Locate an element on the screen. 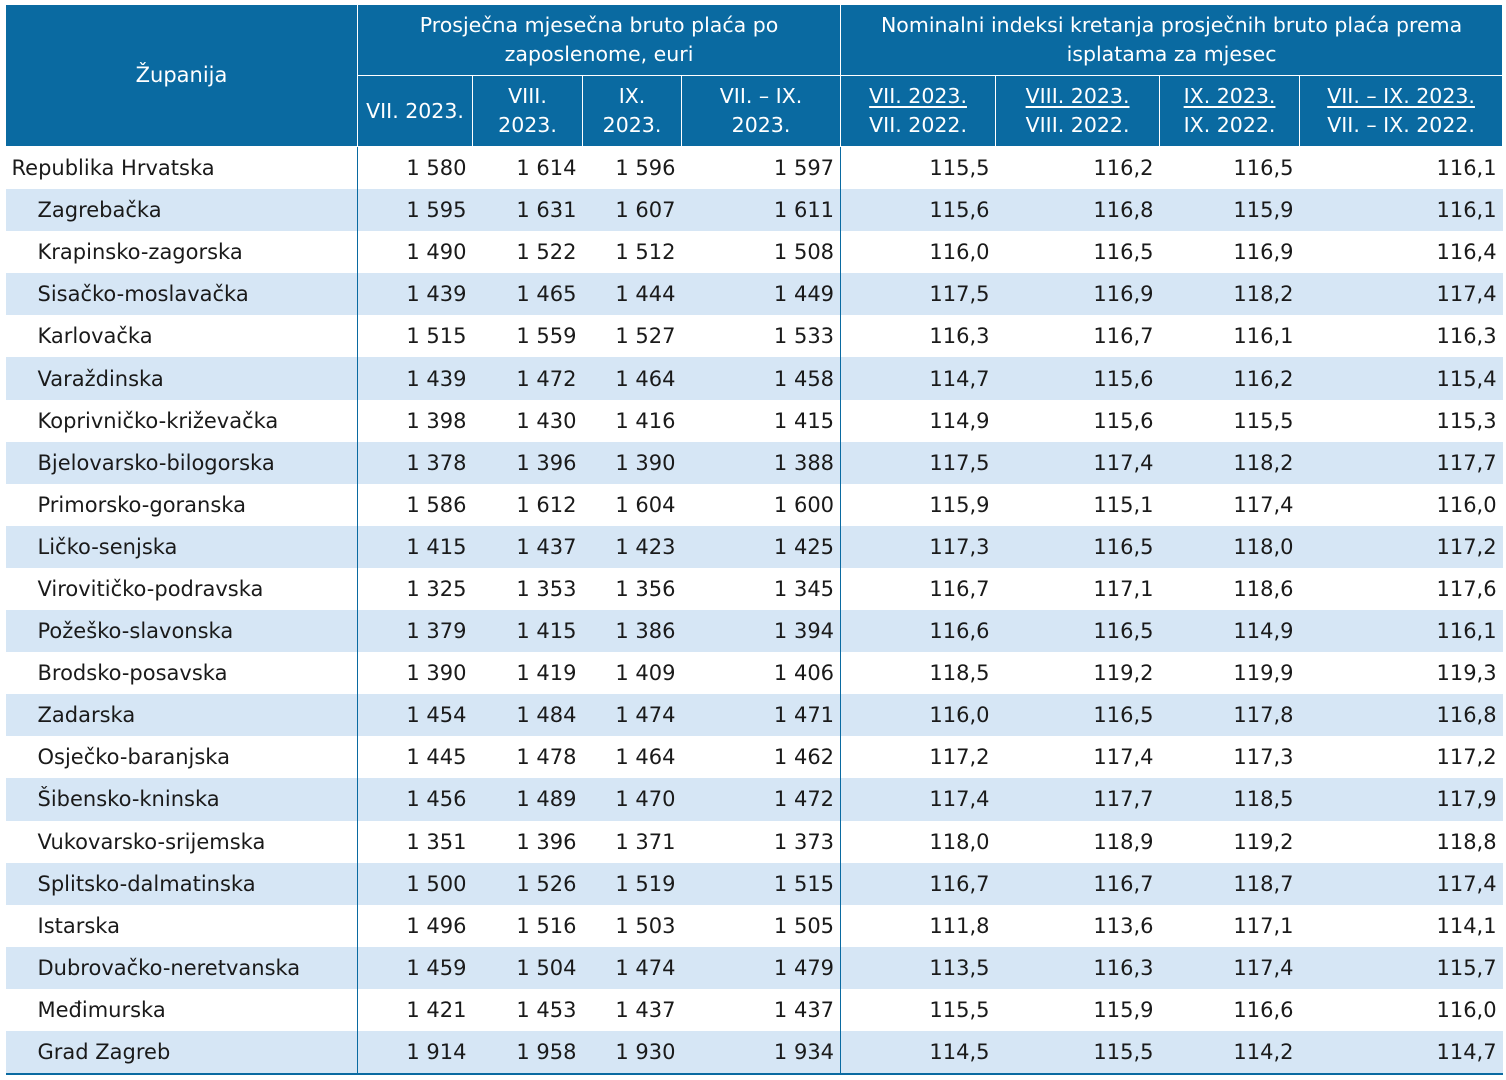  county-name-cell: Krapinsko-zagorska is located at coordinates (181, 252).